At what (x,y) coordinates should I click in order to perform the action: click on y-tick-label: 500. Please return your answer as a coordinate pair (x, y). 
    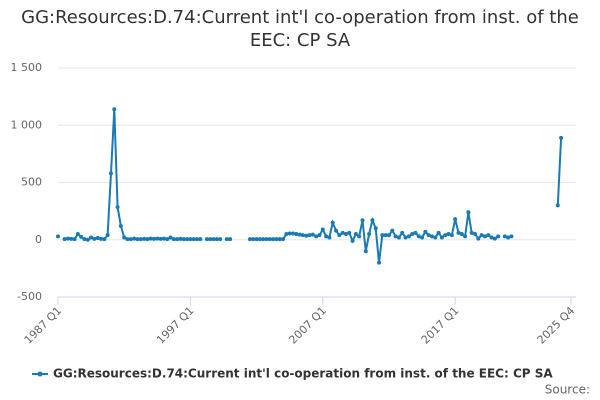
    Looking at the image, I should click on (31, 182).